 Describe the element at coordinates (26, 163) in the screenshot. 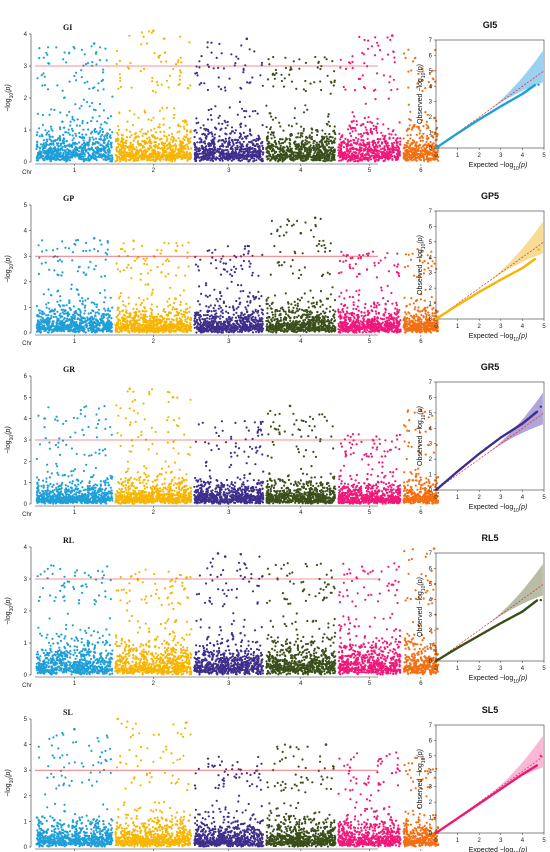

I see `y-tick-label: 0` at that location.